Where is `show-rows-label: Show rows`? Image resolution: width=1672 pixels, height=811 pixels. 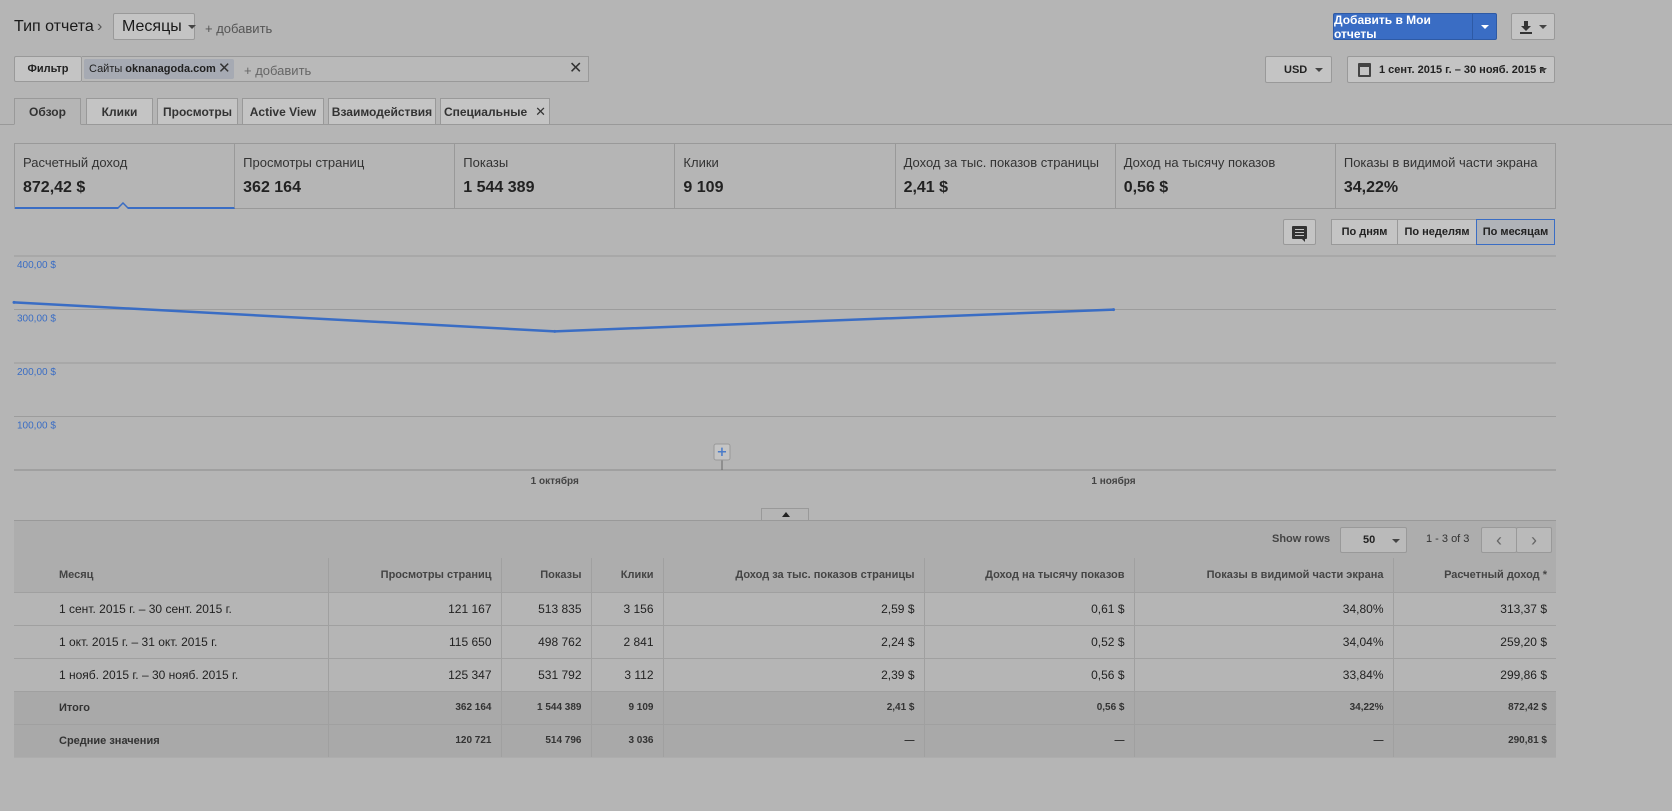
show-rows-label: Show rows is located at coordinates (1301, 539).